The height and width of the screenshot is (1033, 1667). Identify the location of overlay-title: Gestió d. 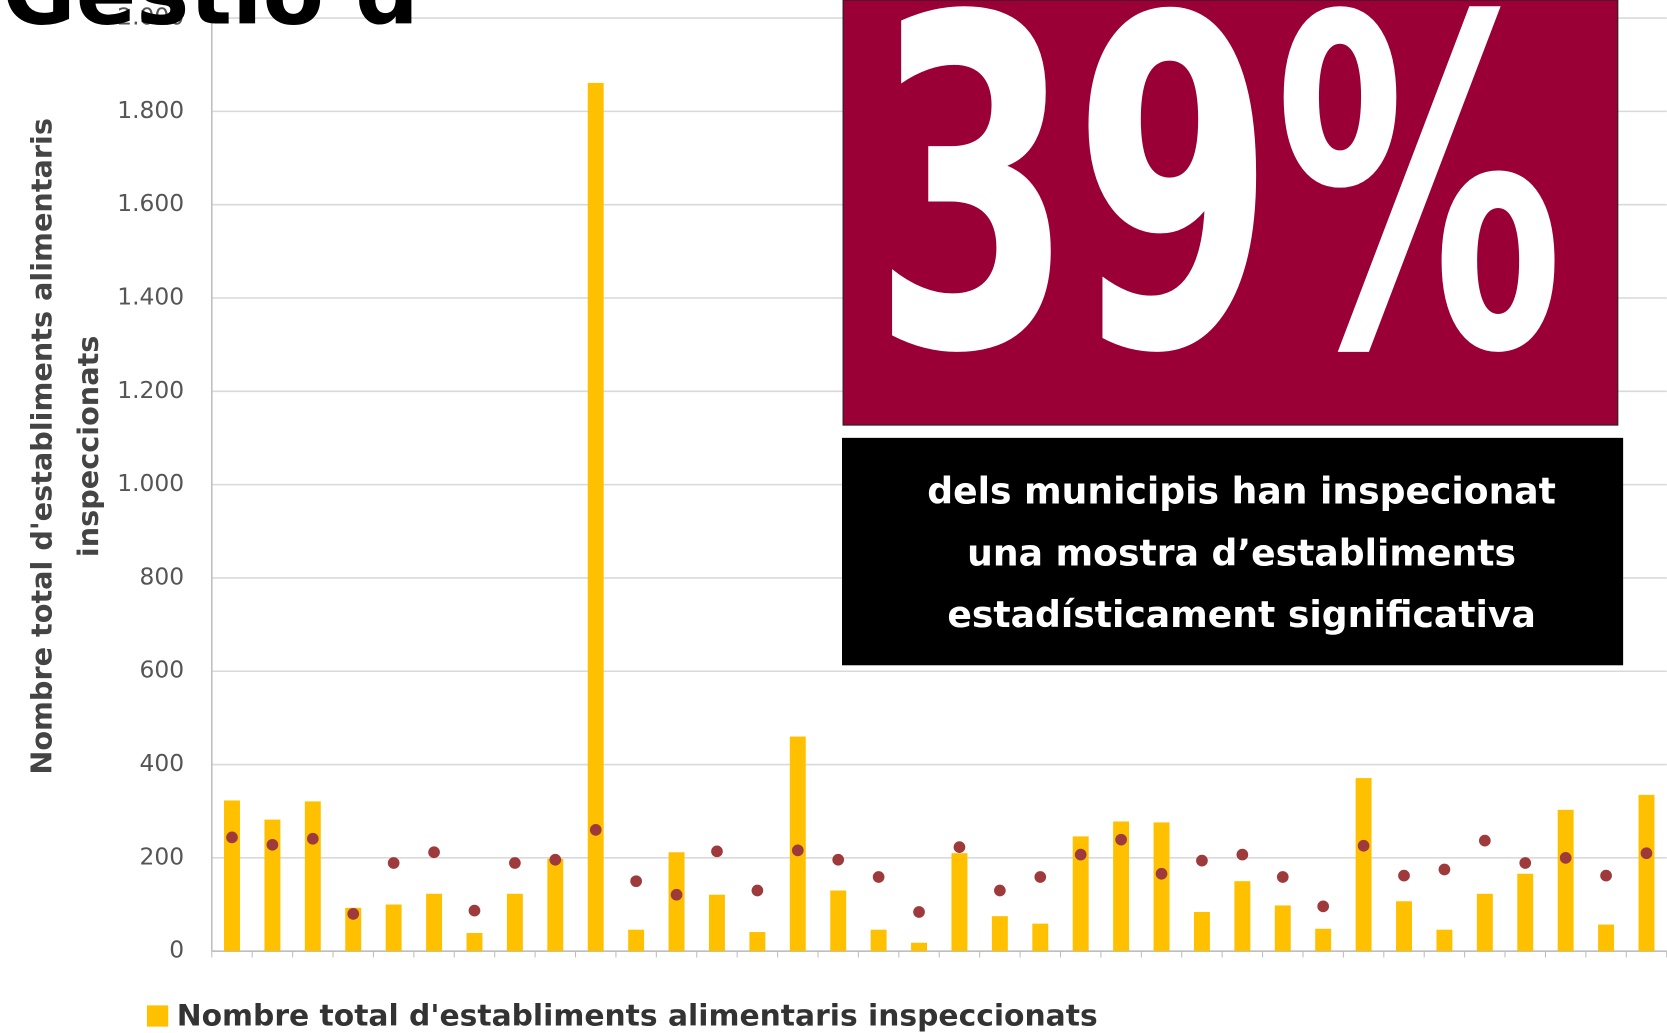
(210, 22).